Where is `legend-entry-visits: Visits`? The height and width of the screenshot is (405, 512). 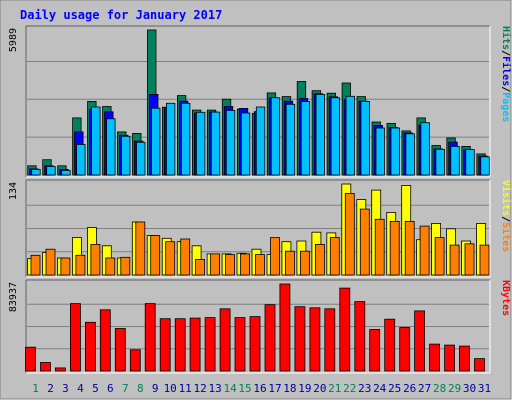
legend-entry-visits: Visits is located at coordinates (506, 198).